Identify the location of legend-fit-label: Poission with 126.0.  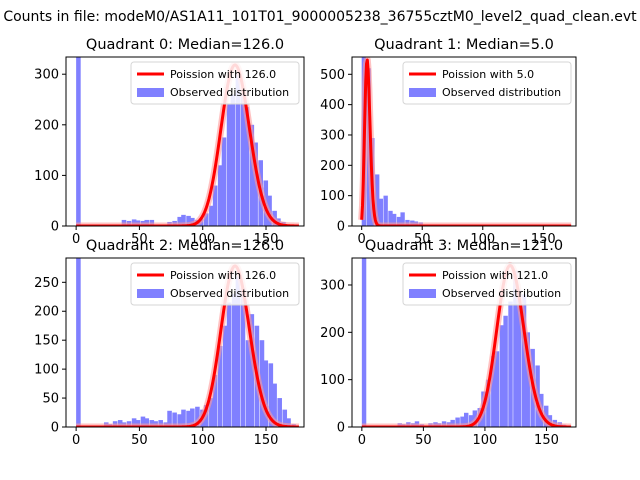
(223, 74).